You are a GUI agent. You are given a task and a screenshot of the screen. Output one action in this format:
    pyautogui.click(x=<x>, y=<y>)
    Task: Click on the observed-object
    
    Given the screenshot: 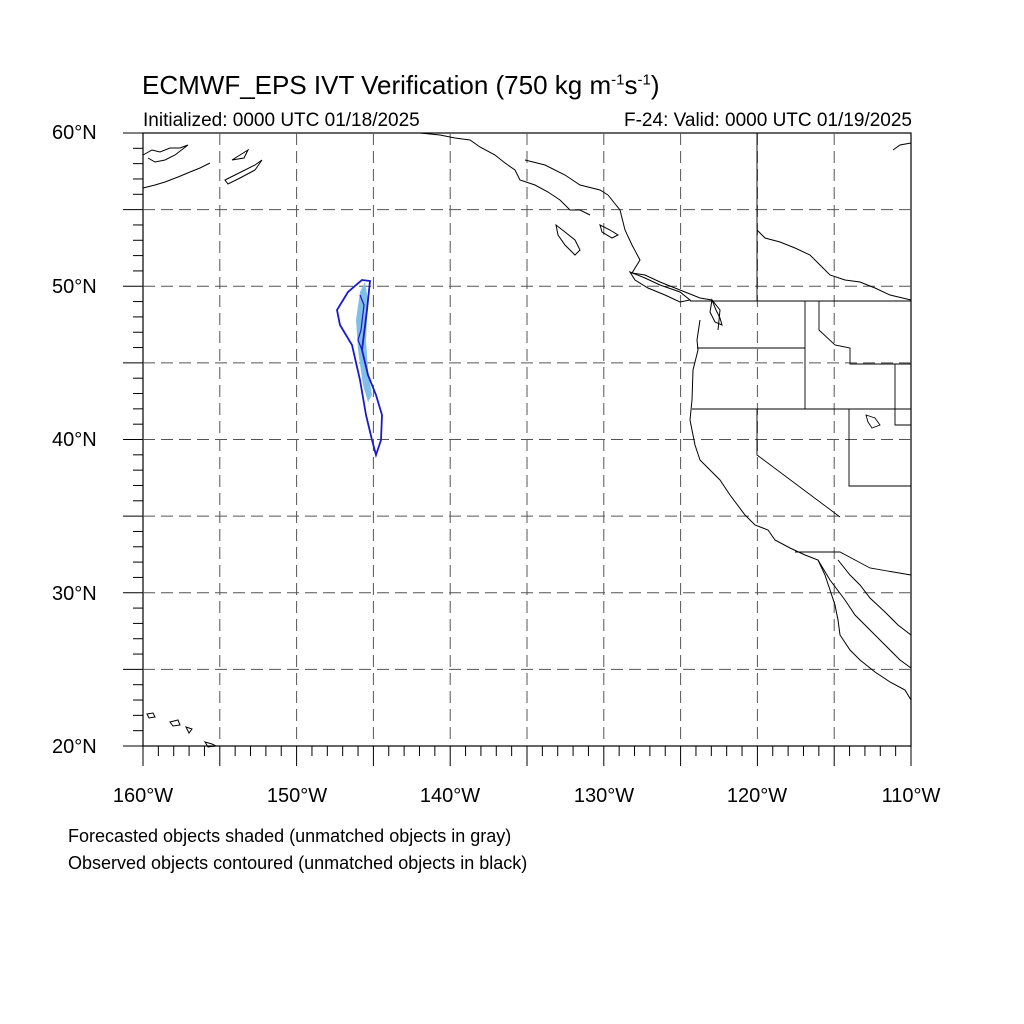 What is the action you would take?
    pyautogui.click(x=359, y=369)
    